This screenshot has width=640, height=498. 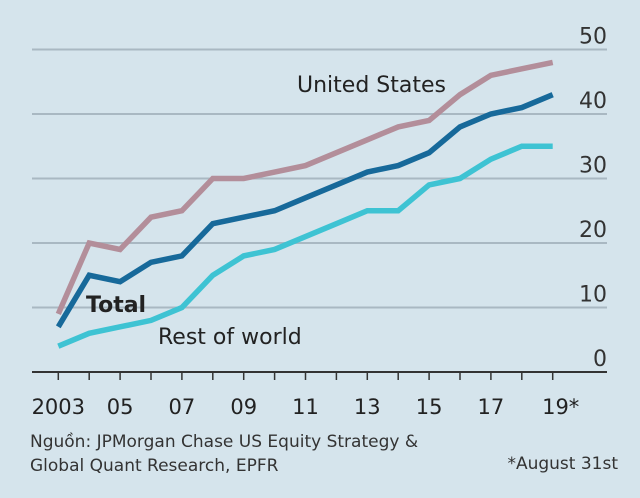 I want to click on footnote: *August 31st, so click(x=562, y=464).